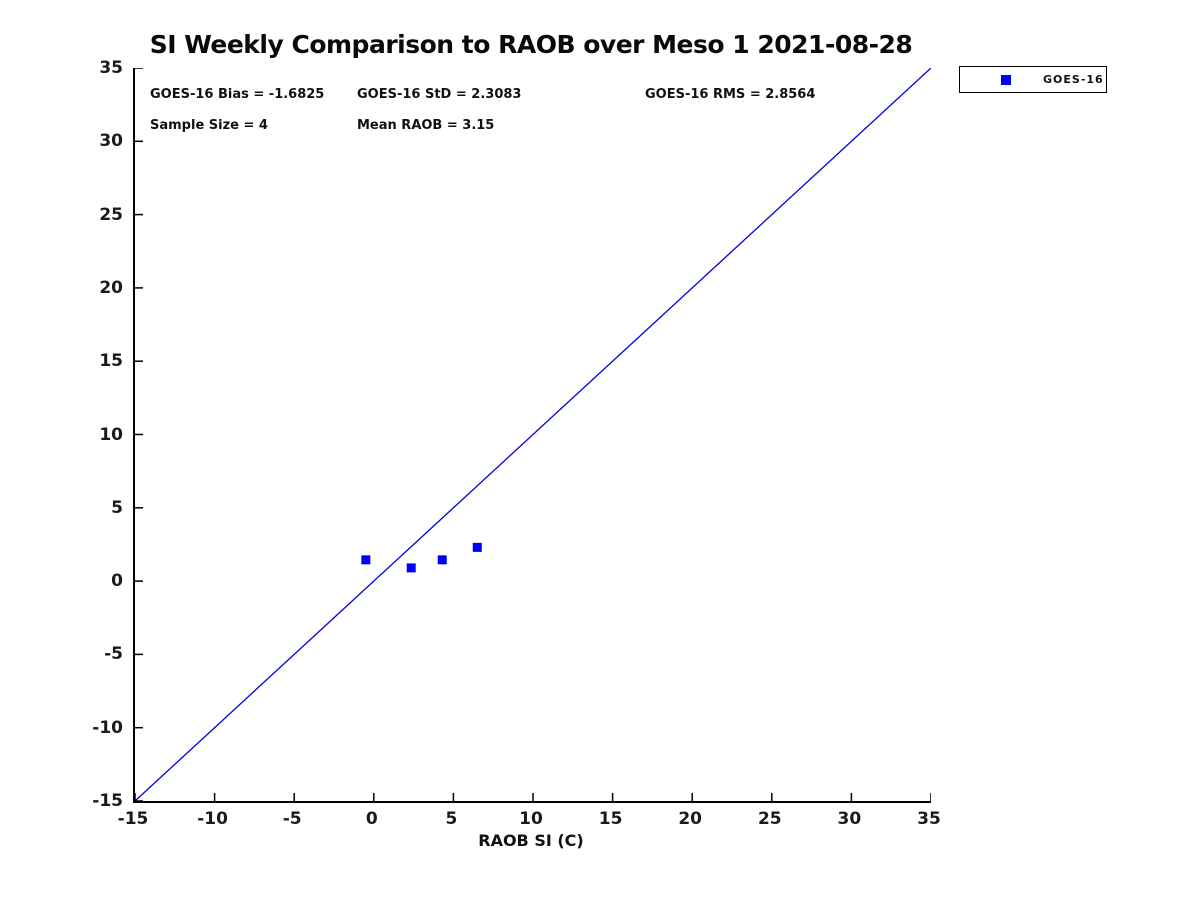 This screenshot has width=1200, height=900. I want to click on y-tick-label: -5, so click(113, 654).